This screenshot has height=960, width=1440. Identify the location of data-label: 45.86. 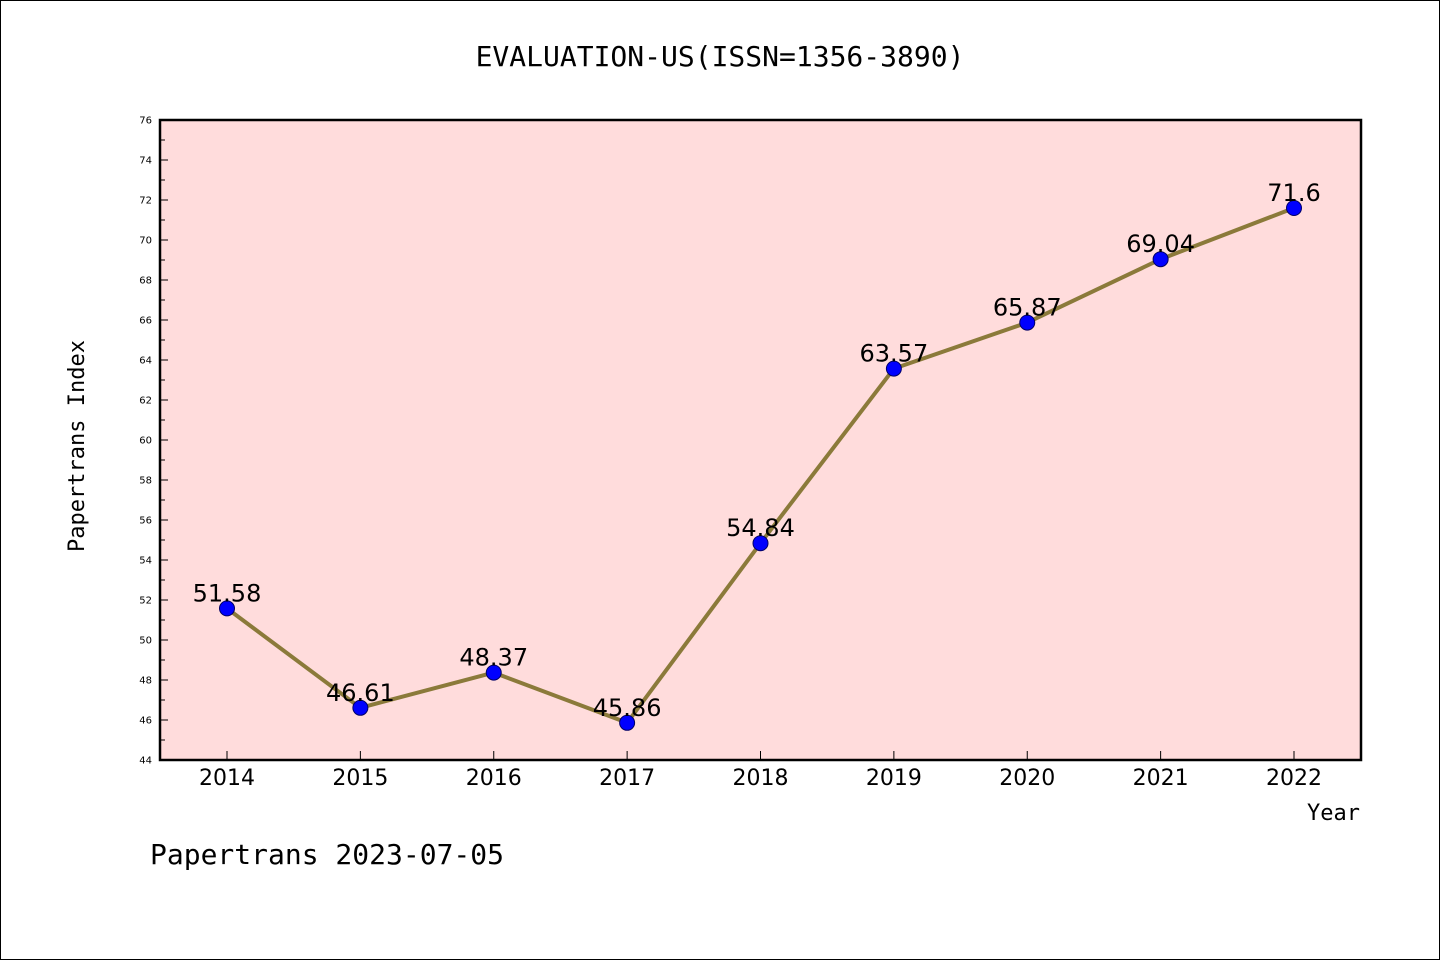
(627, 708).